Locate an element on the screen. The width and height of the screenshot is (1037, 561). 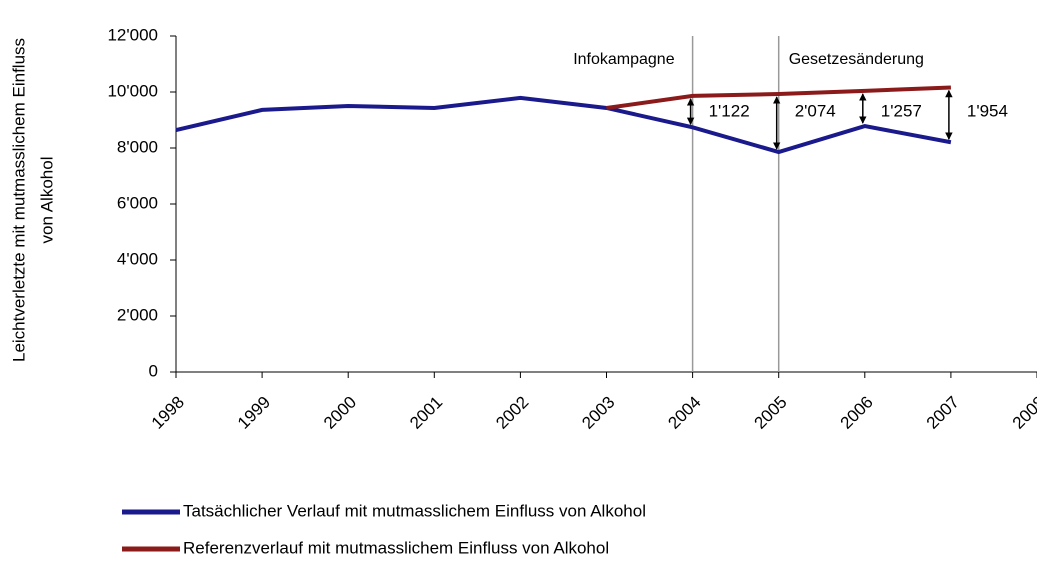
x-tick-label: 2000 is located at coordinates (340, 413).